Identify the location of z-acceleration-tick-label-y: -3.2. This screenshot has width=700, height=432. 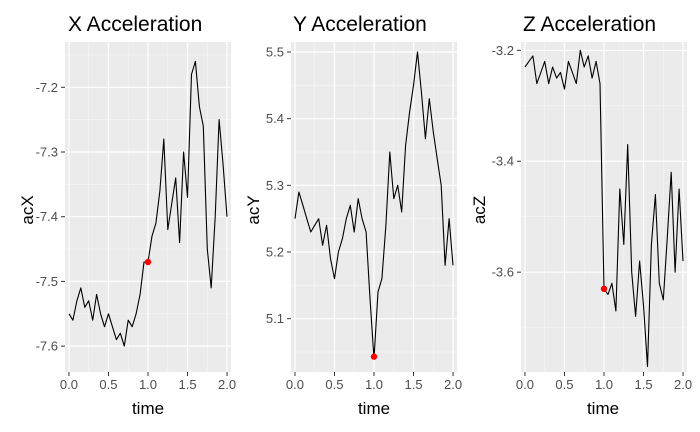
(503, 50).